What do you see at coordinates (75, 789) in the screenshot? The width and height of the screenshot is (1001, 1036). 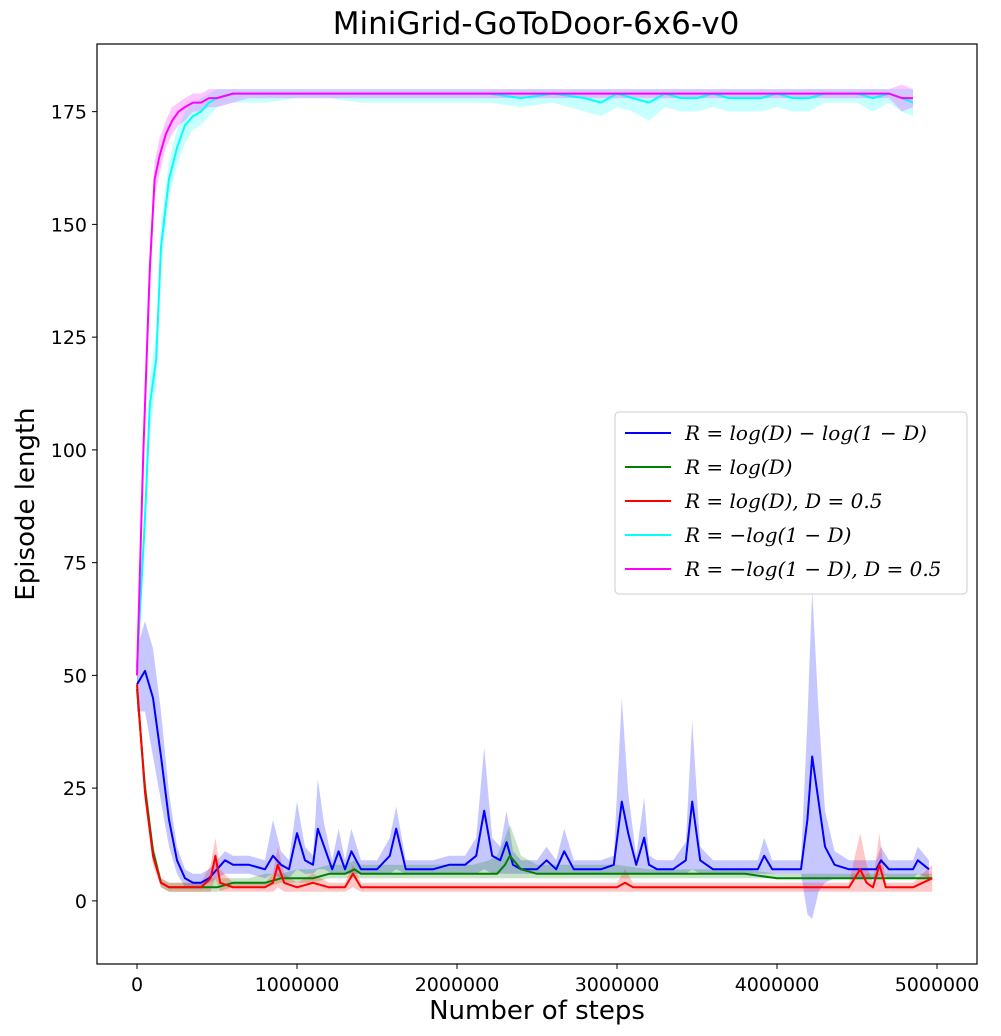 I see `y-tick-label: 25` at bounding box center [75, 789].